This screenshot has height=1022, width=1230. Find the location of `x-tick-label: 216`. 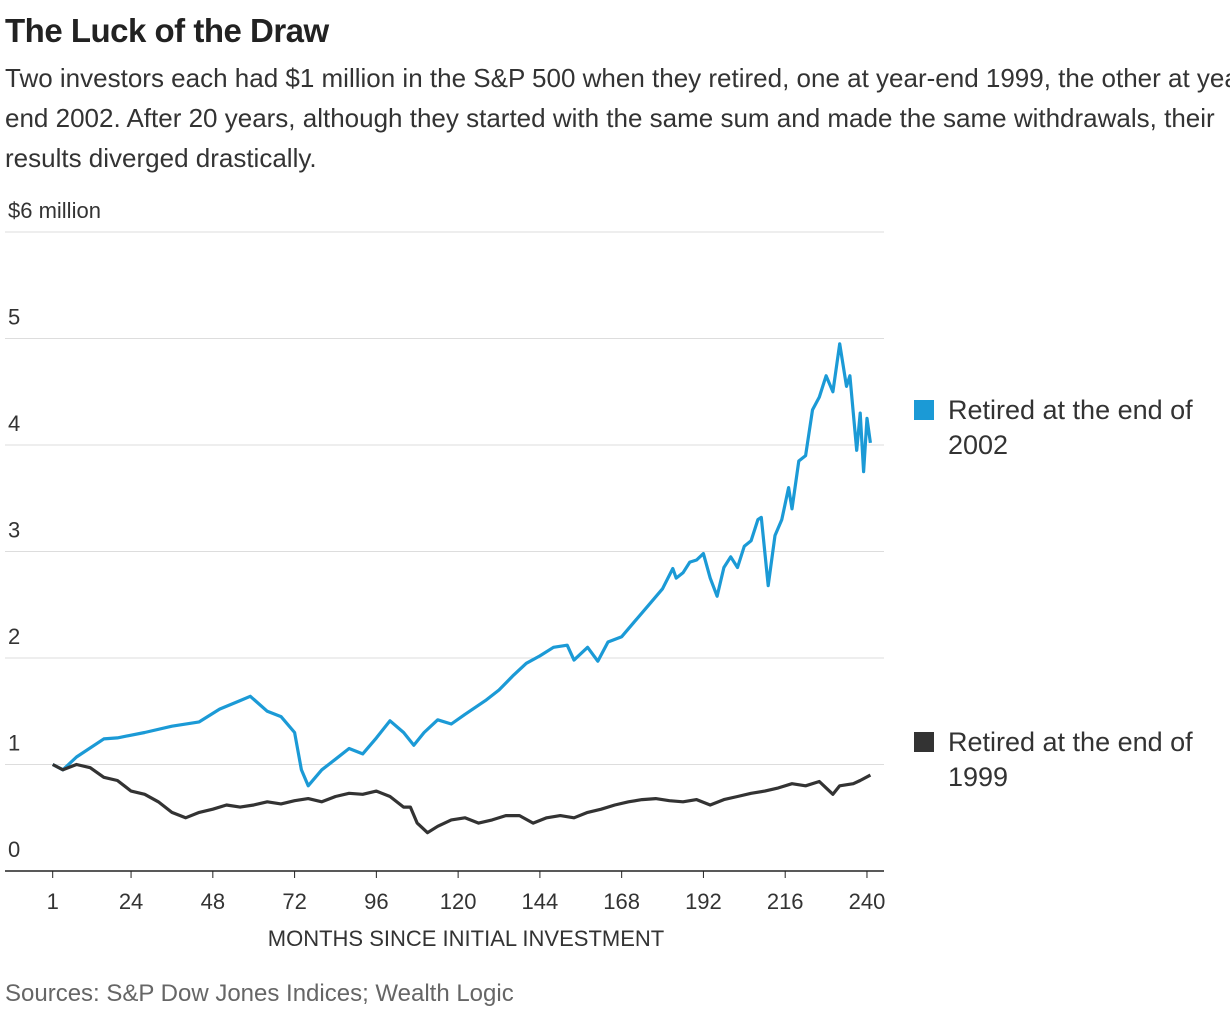

x-tick-label: 216 is located at coordinates (785, 901).